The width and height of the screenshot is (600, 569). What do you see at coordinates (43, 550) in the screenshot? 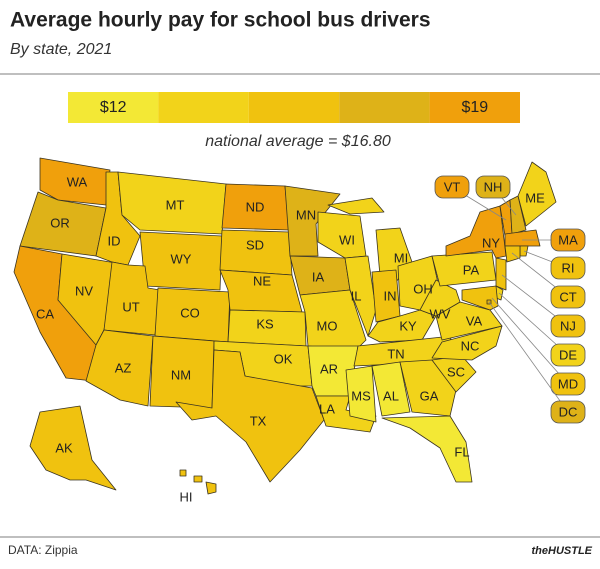
I see `source: DATA: Zippia` at bounding box center [43, 550].